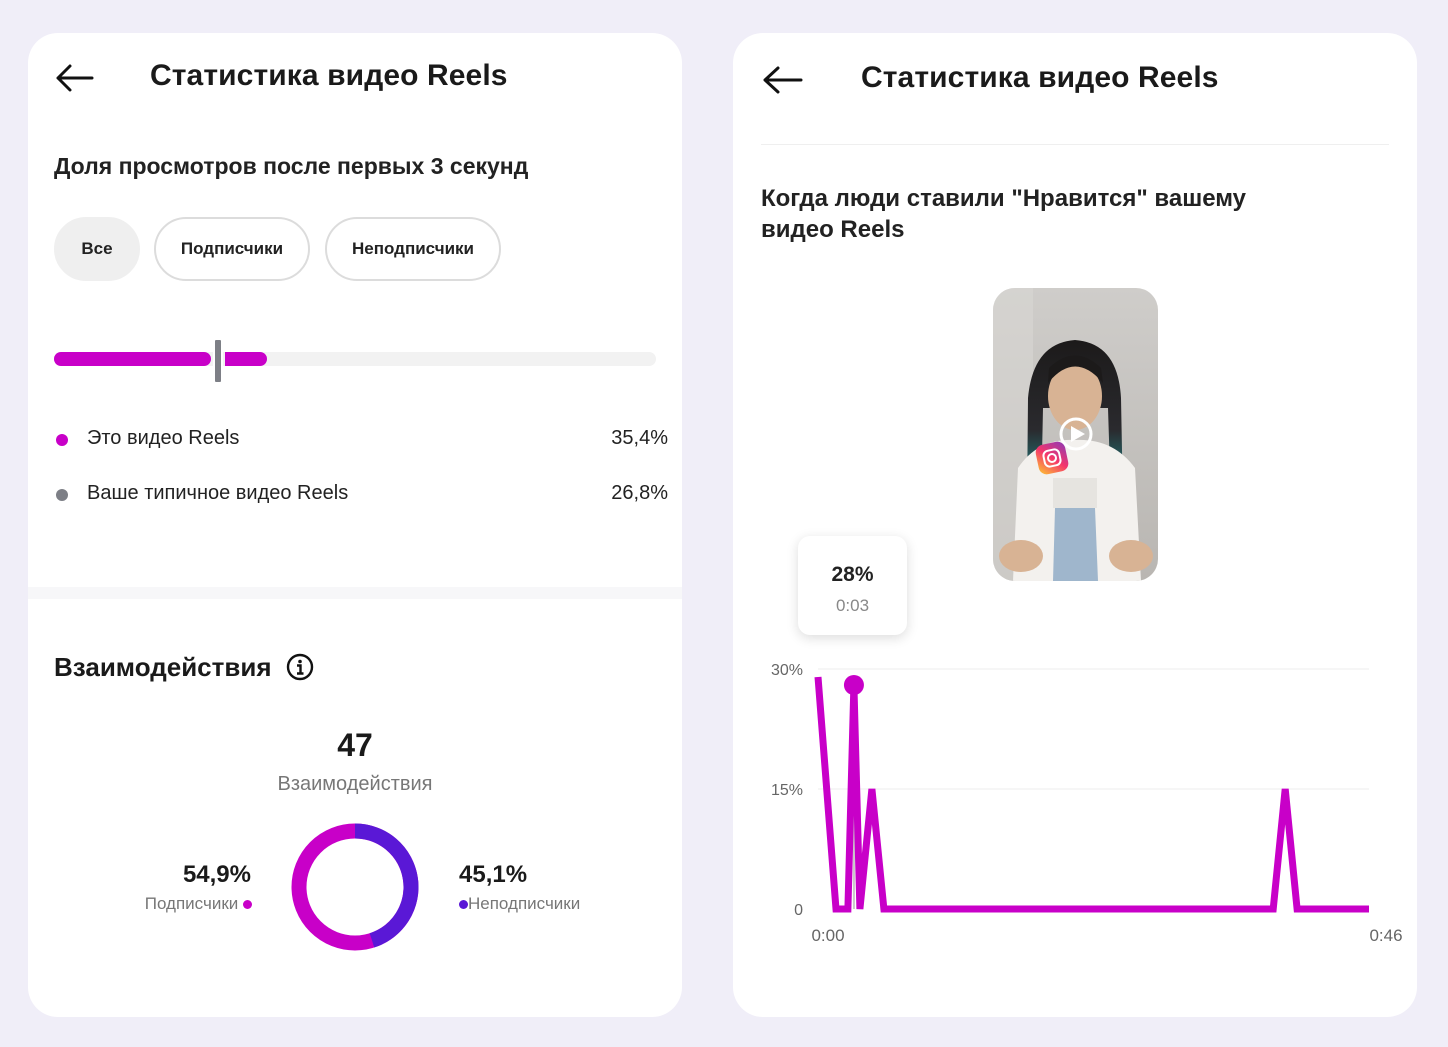 The height and width of the screenshot is (1047, 1448). I want to click on interactions-total-label: Взаимодействия, so click(355, 784).